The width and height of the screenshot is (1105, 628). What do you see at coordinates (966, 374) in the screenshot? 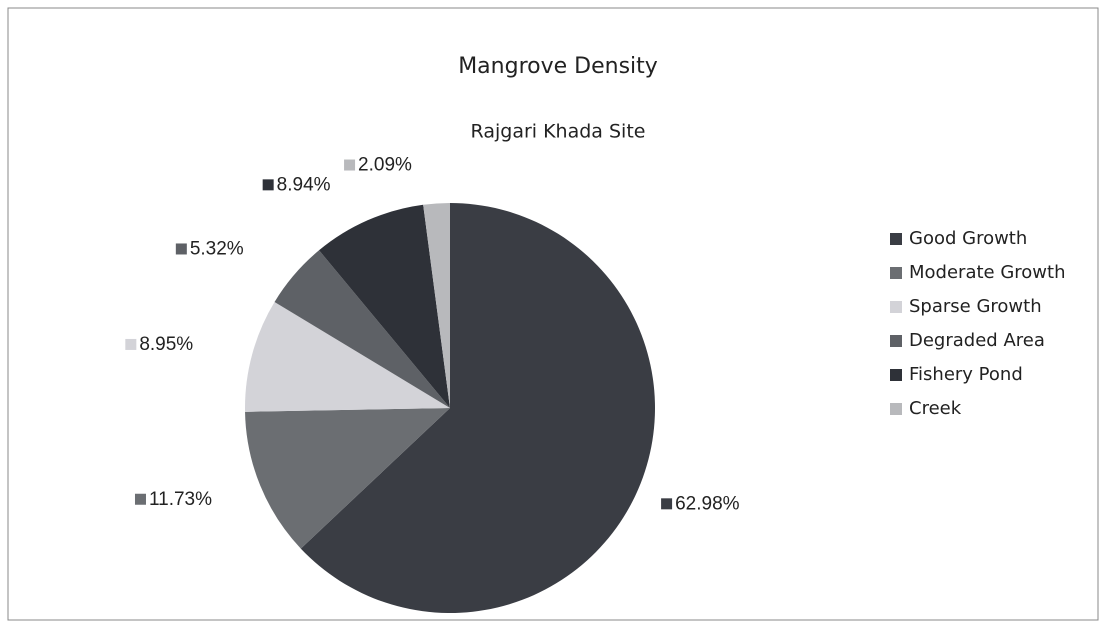
I see `legend-label: Fishery Pond` at bounding box center [966, 374].